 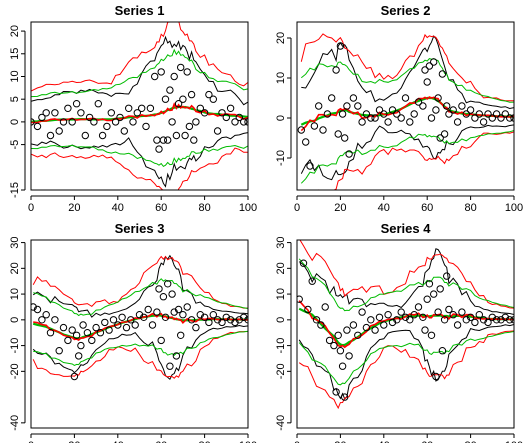 What do you see at coordinates (406, 228) in the screenshot?
I see `panel-title: Series 4` at bounding box center [406, 228].